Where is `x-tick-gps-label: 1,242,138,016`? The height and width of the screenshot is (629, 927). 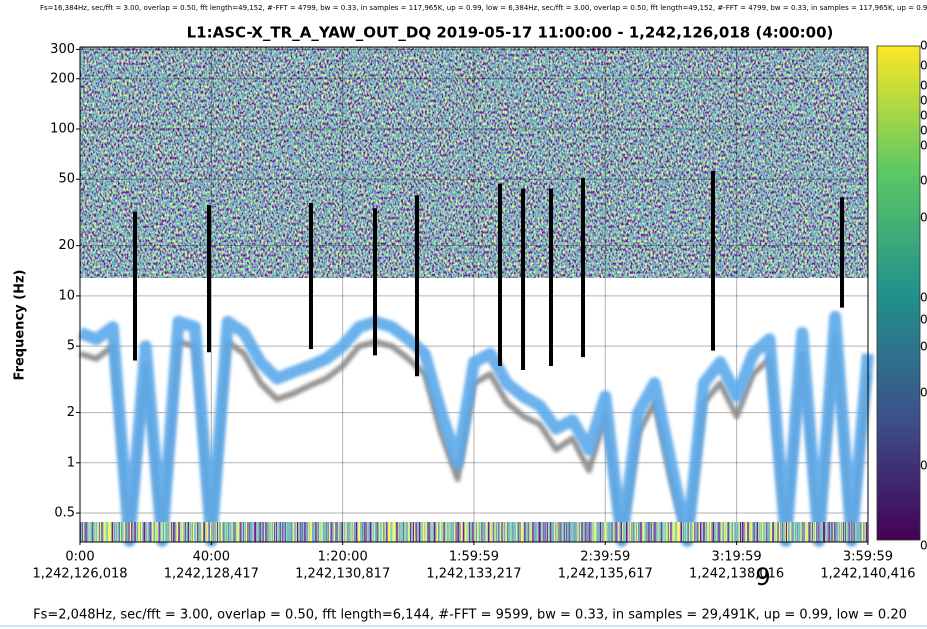 x-tick-gps-label: 1,242,138,016 is located at coordinates (736, 574).